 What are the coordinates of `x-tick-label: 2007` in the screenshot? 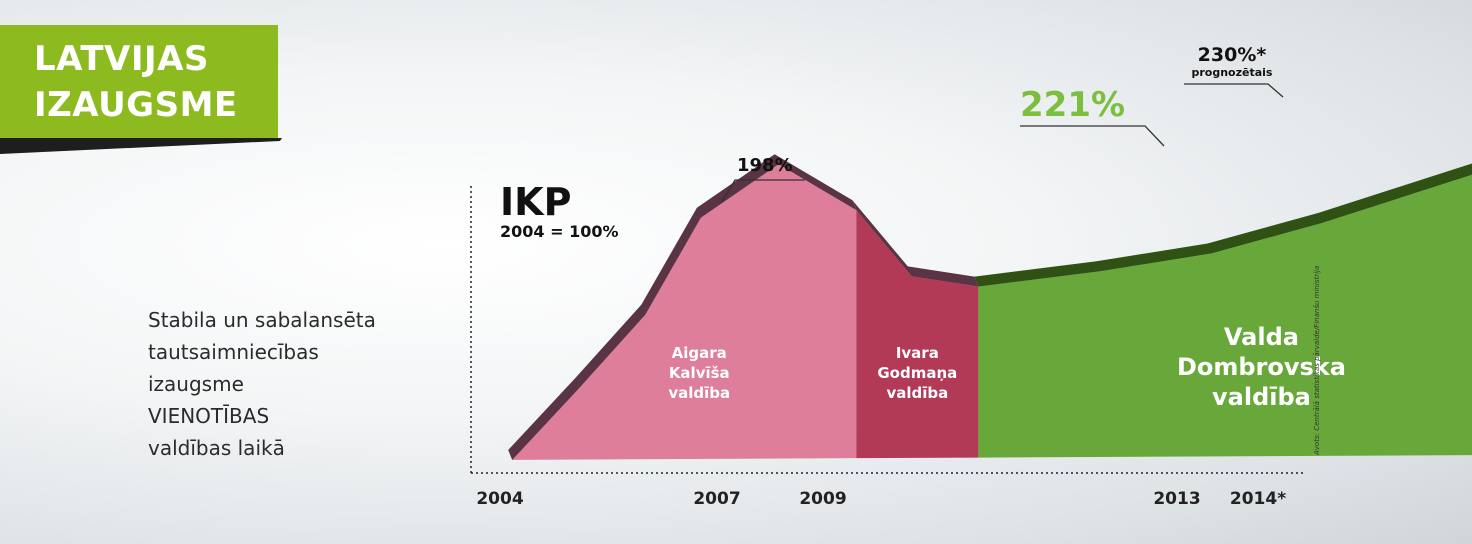 It's located at (716, 499).